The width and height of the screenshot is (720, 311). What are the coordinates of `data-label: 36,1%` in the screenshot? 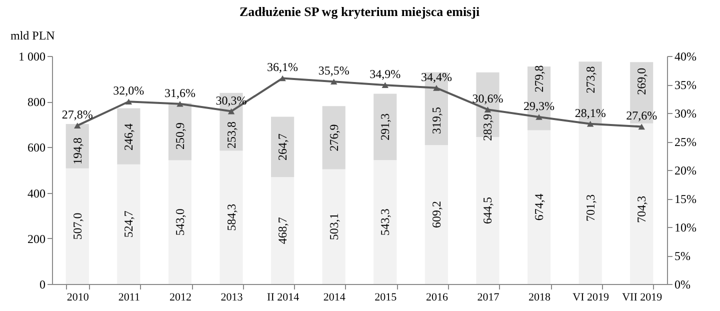 It's located at (282, 67).